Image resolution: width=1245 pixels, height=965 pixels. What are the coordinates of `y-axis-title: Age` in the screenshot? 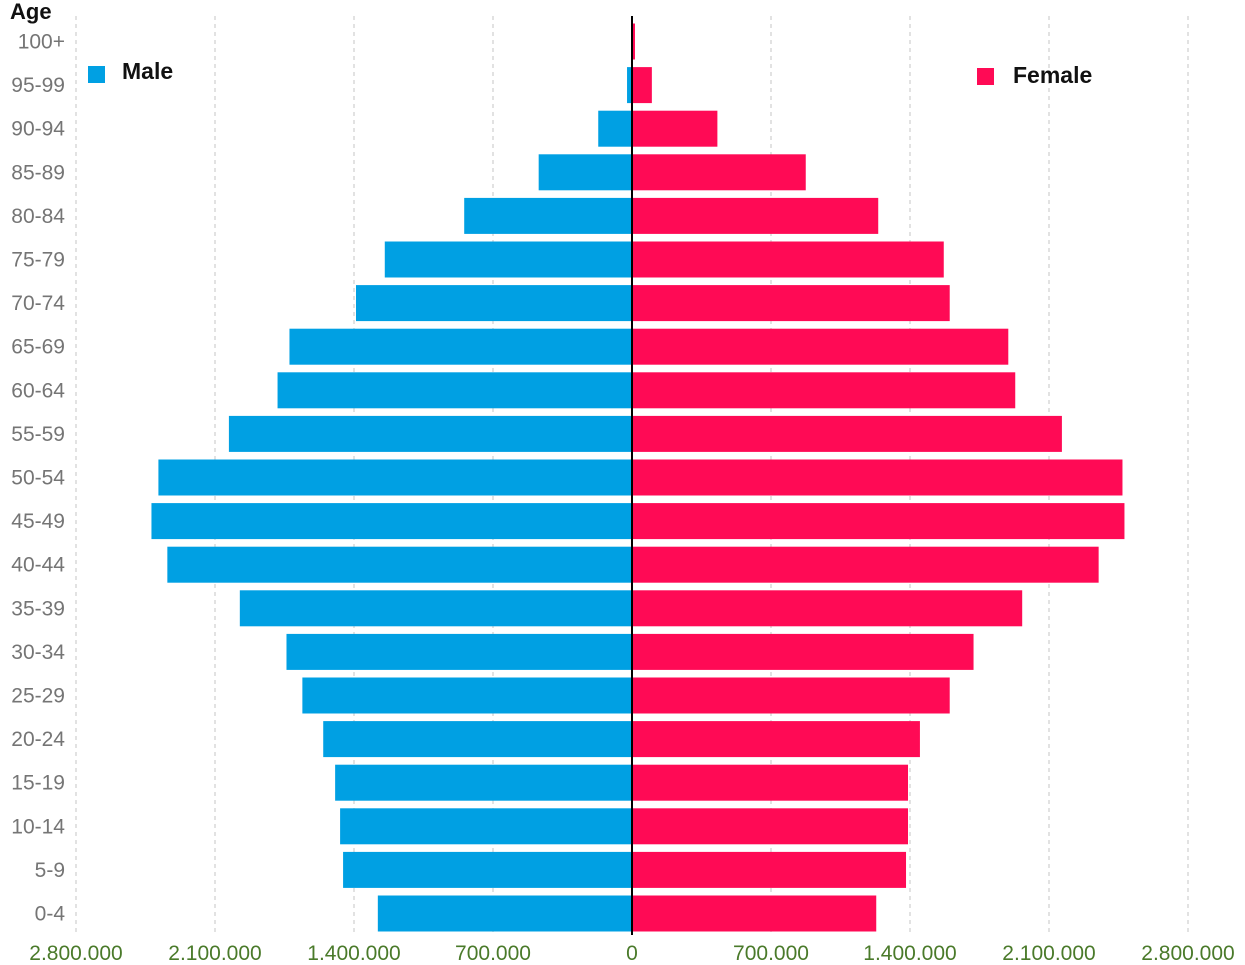 It's located at (31, 12).